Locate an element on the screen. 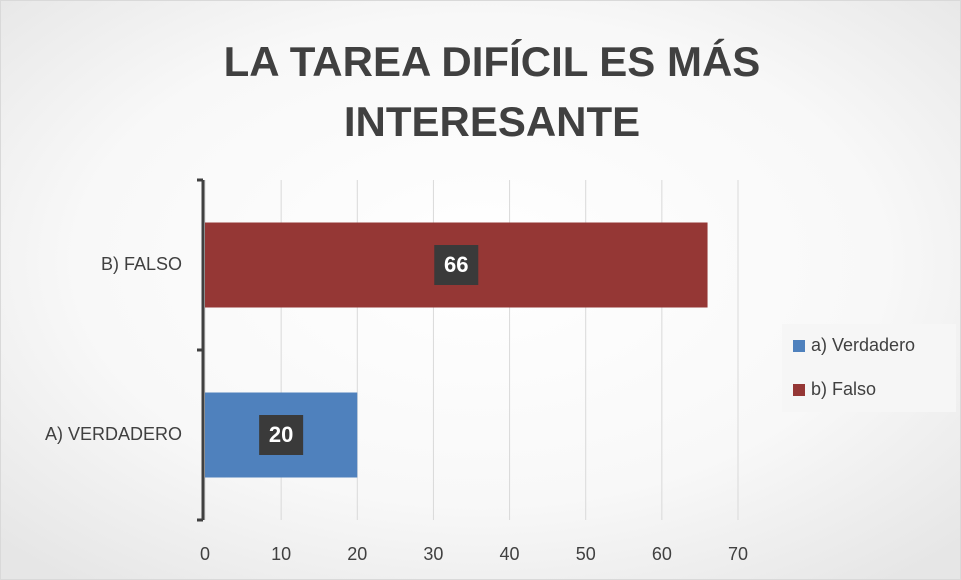 This screenshot has width=961, height=580. x-tick-label: 0 is located at coordinates (205, 554).